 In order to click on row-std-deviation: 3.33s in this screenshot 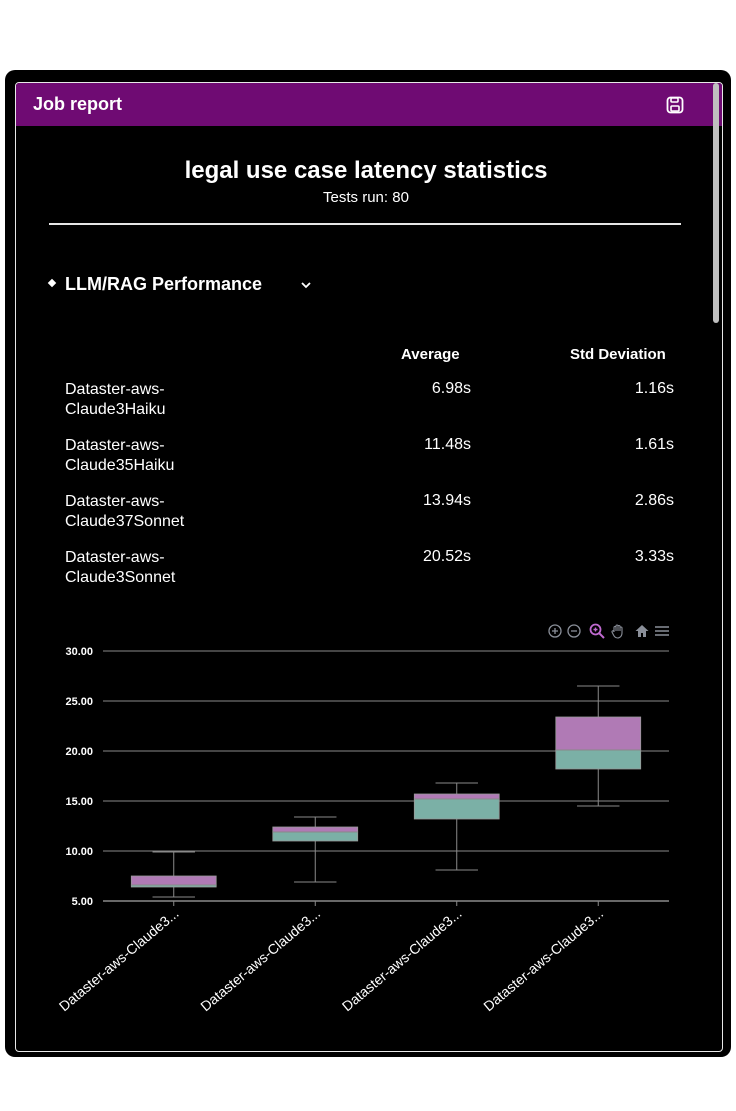, I will do `click(614, 557)`.